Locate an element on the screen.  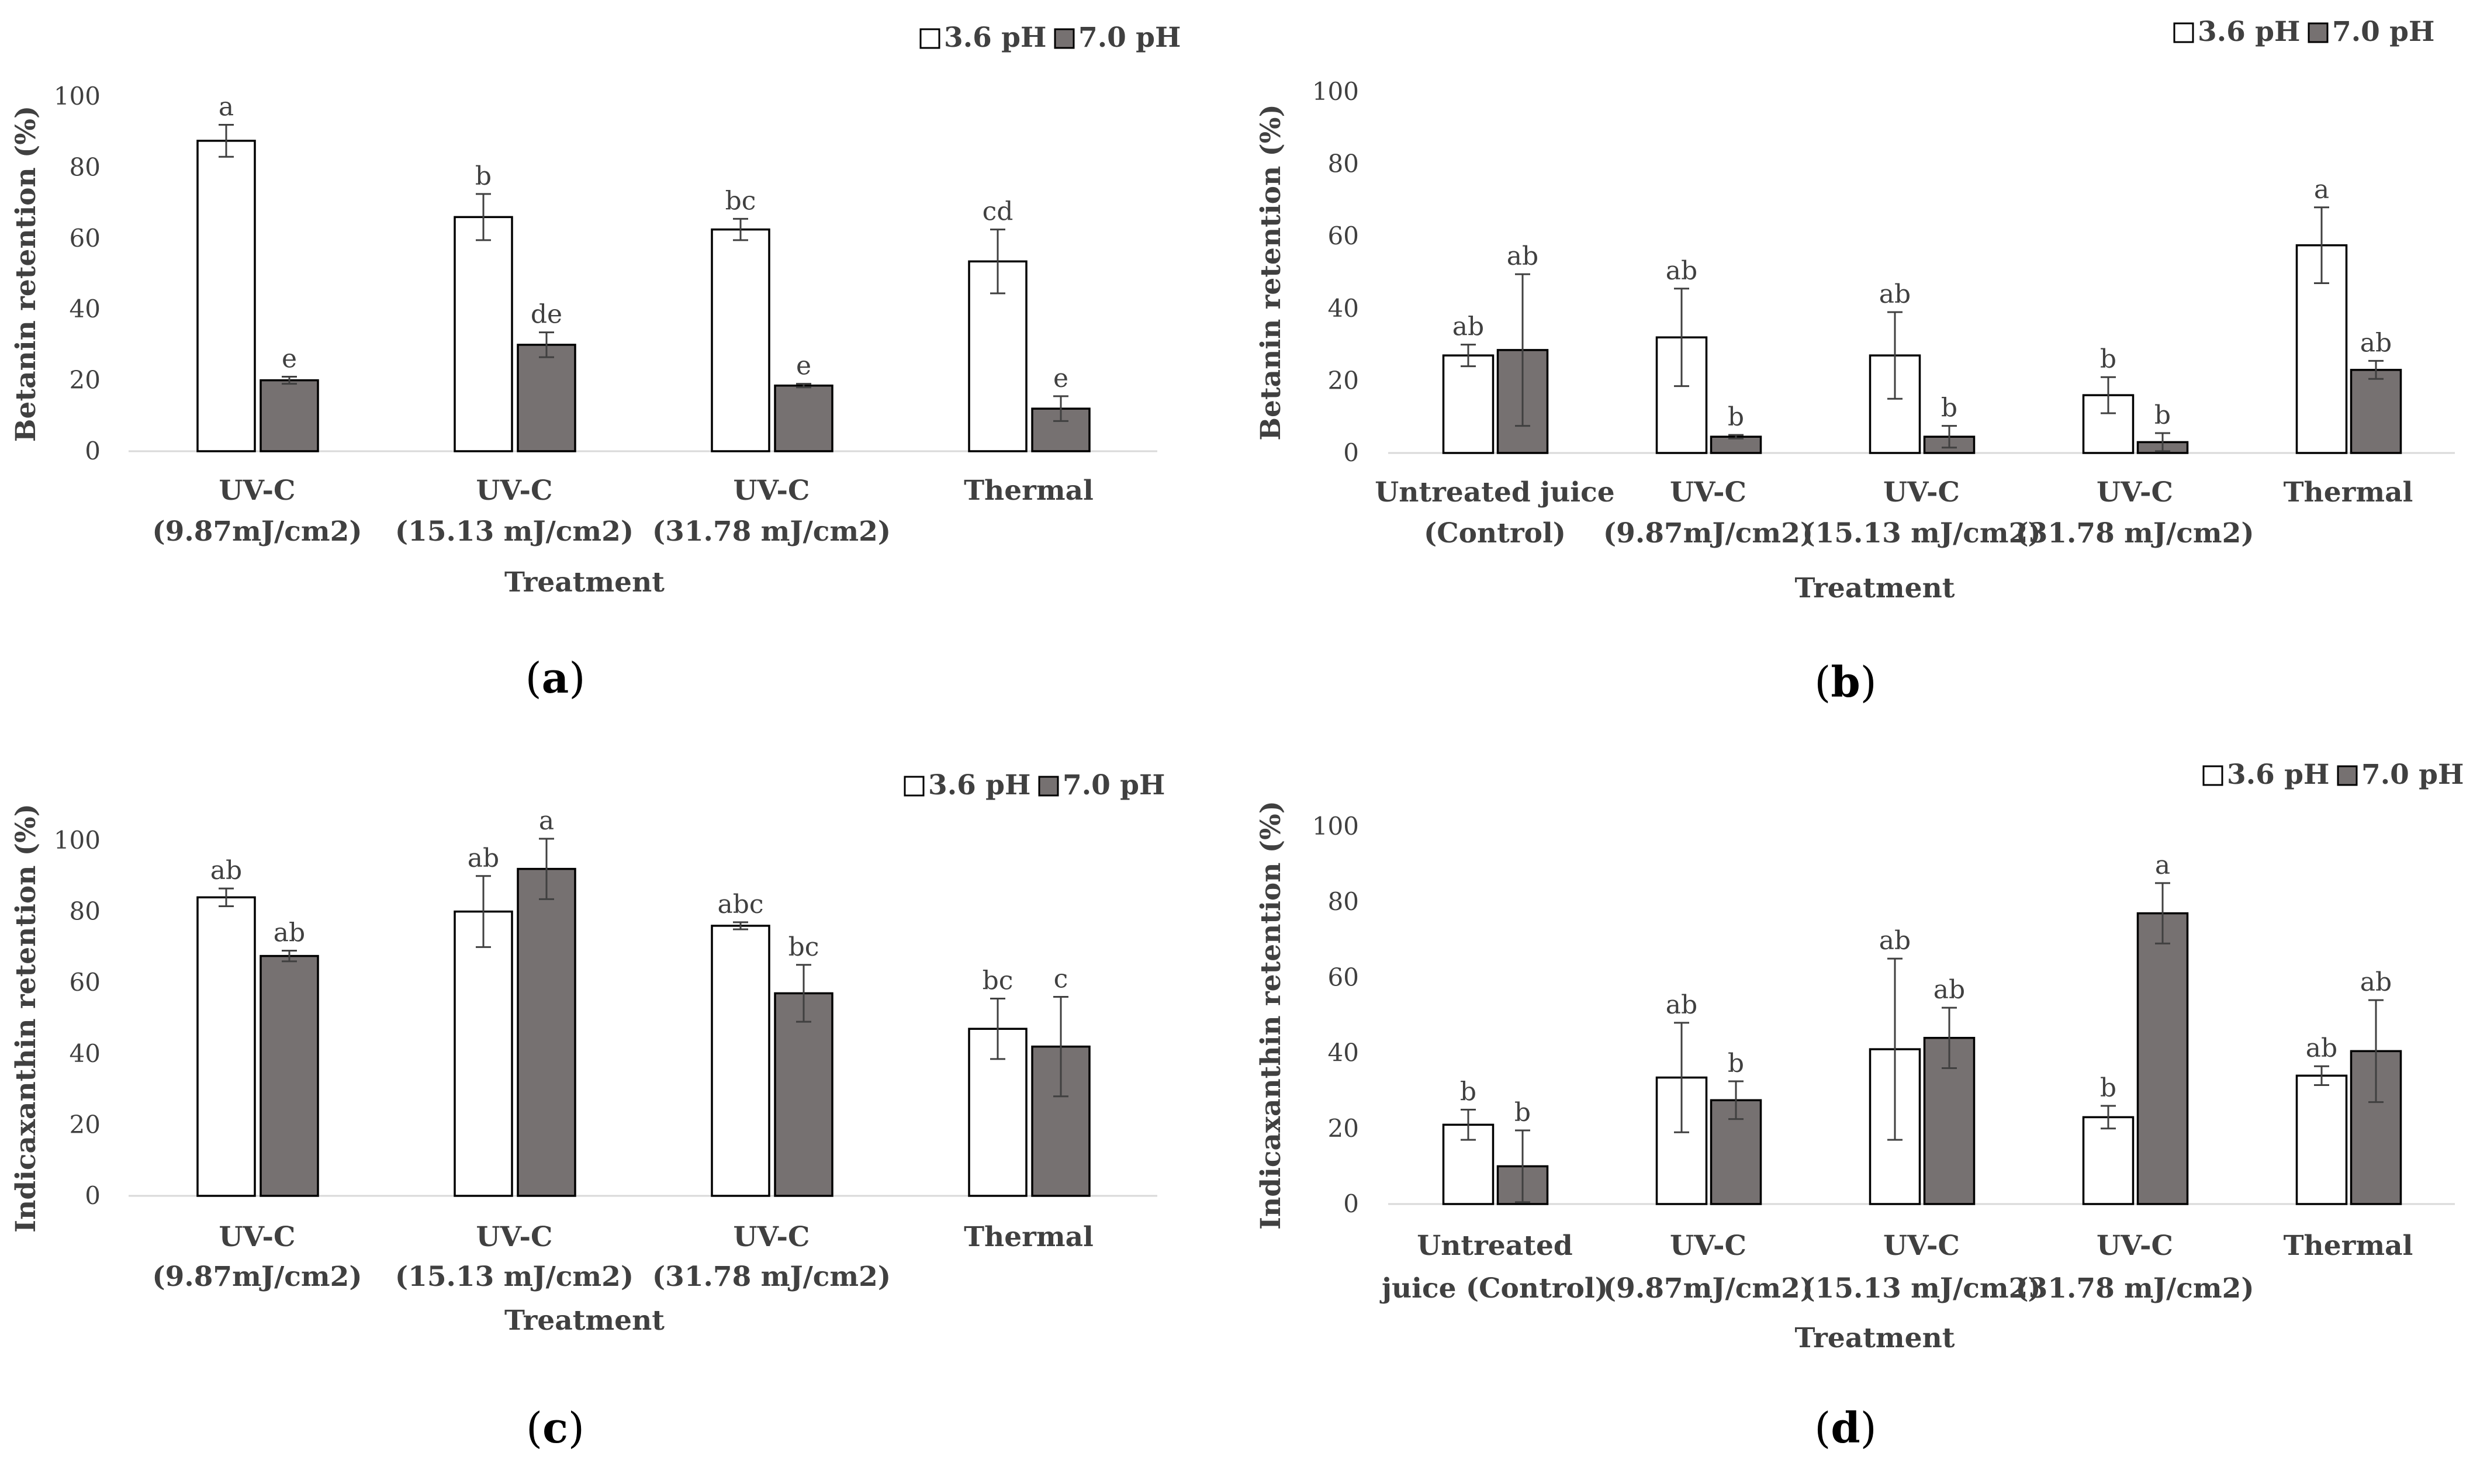
category-label: juice (Control) is located at coordinates (1494, 1288).